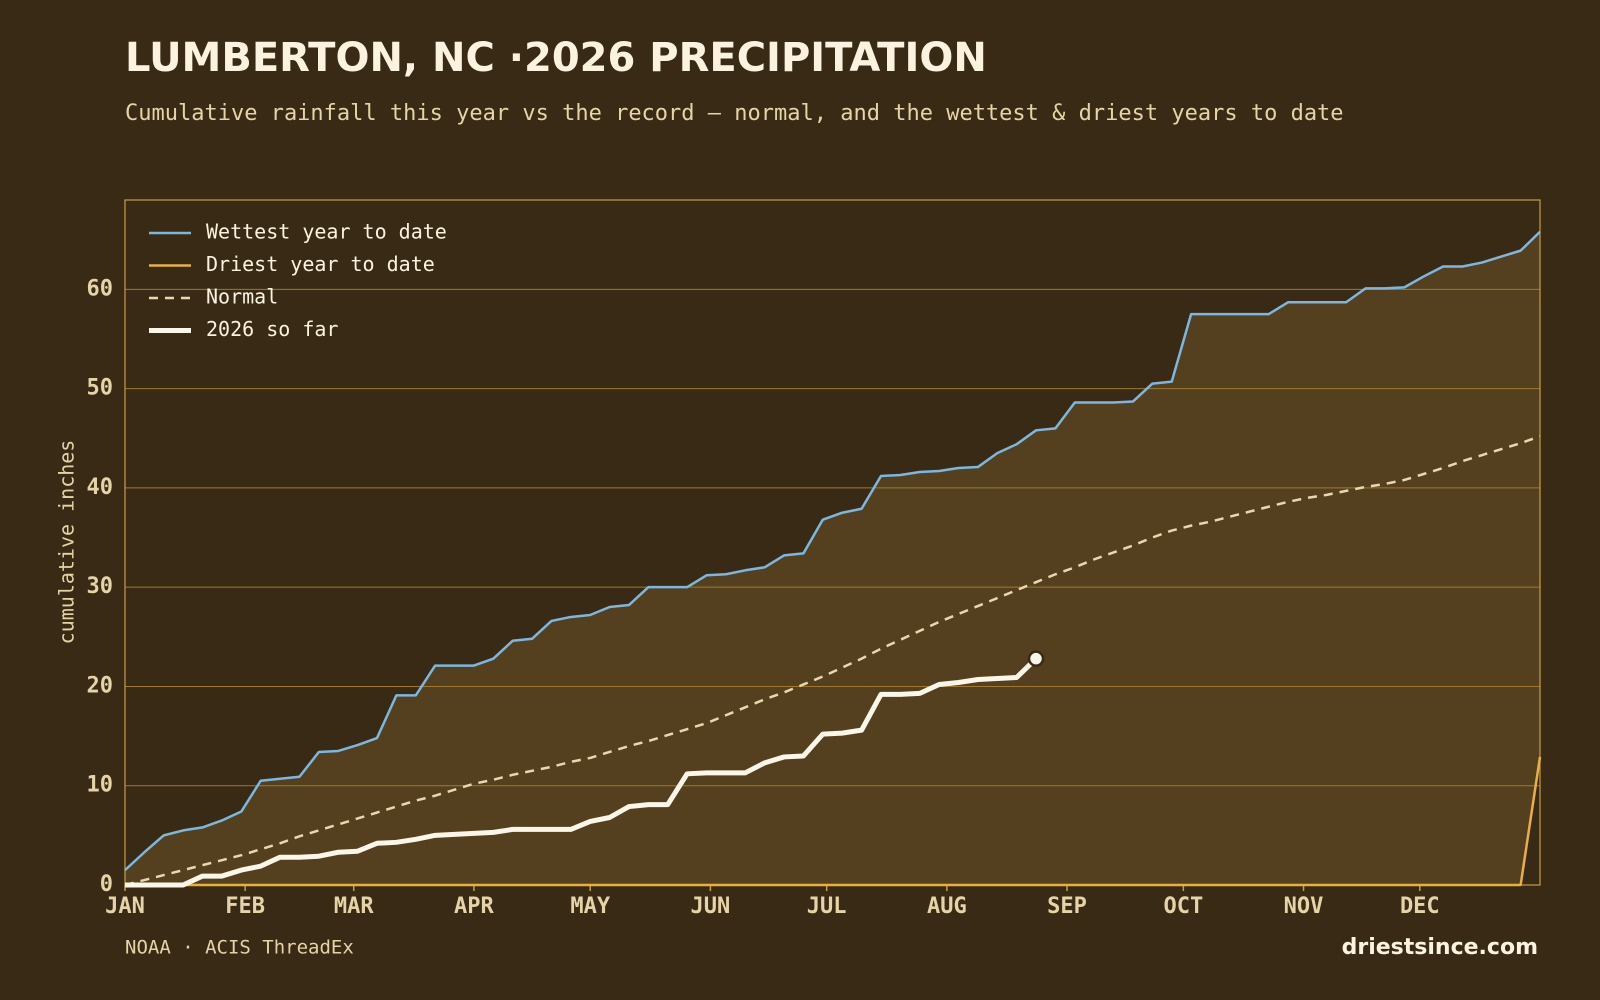  Describe the element at coordinates (827, 906) in the screenshot. I see `x-tick-label: JUL` at that location.